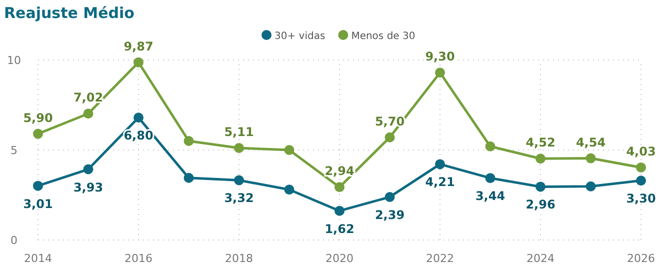  I want to click on data-label: 2,94, so click(339, 171).